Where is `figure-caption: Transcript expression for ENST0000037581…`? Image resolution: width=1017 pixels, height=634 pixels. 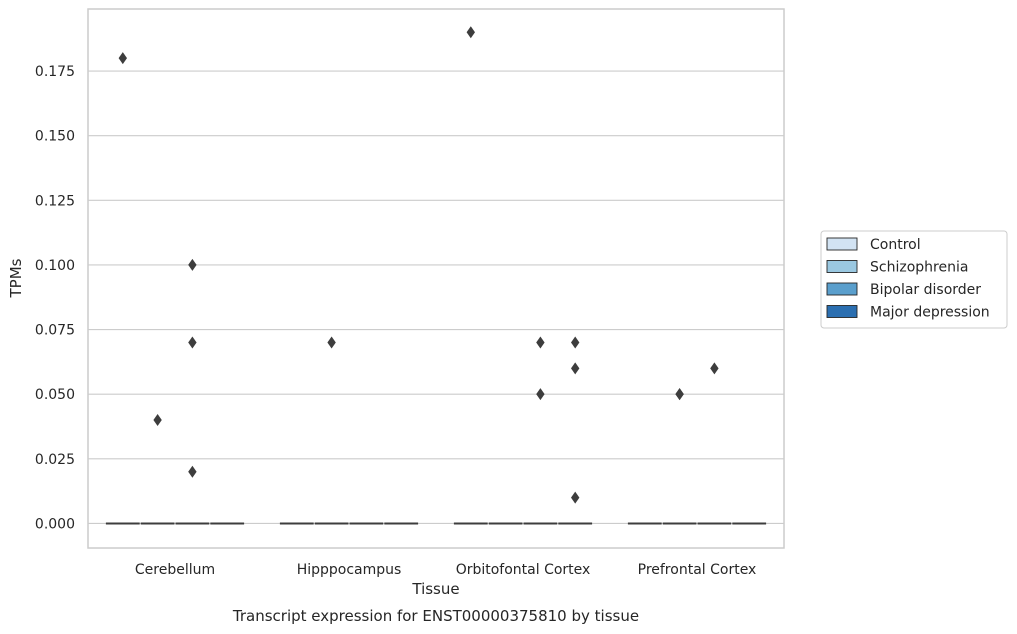
figure-caption: Transcript expression for ENST0000037581… is located at coordinates (435, 616).